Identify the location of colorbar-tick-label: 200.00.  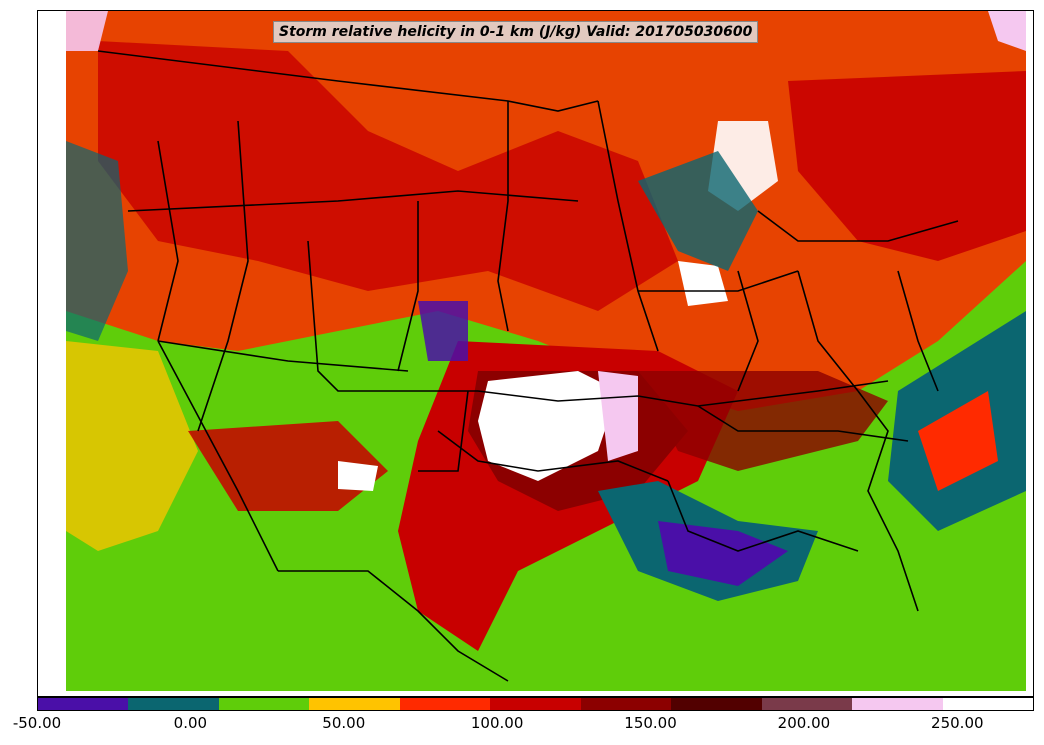
(804, 723).